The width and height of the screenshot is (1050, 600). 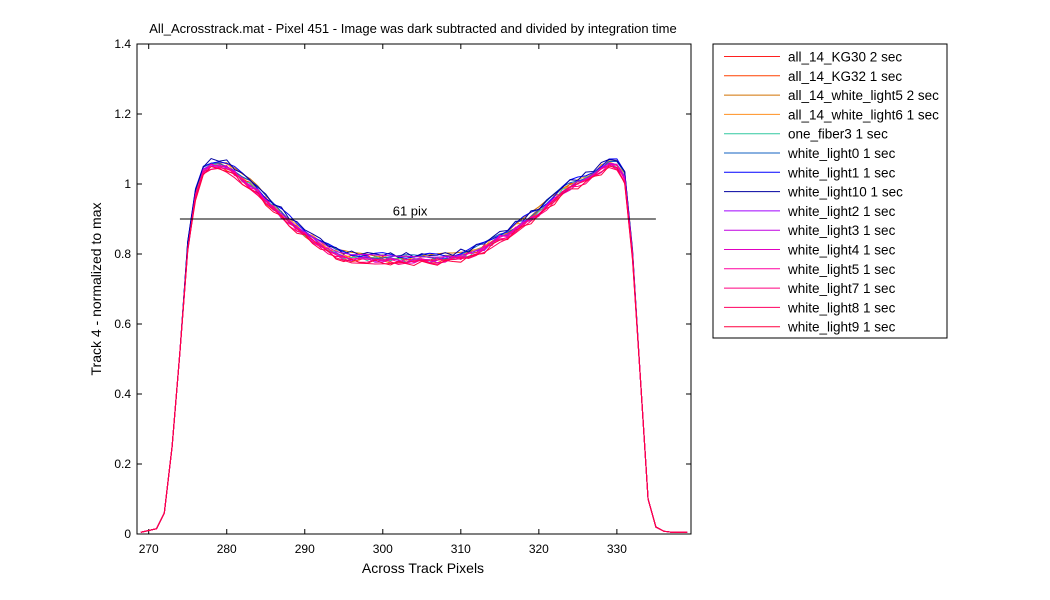 I want to click on x-tick-label: 320, so click(x=539, y=549).